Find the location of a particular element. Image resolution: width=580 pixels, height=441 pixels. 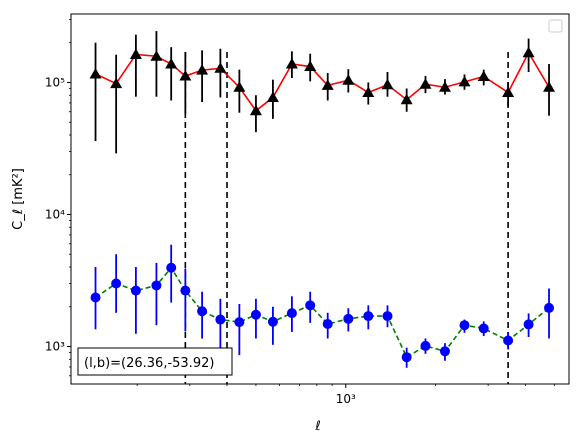

y-tick-label: 10³ is located at coordinates (55, 347).